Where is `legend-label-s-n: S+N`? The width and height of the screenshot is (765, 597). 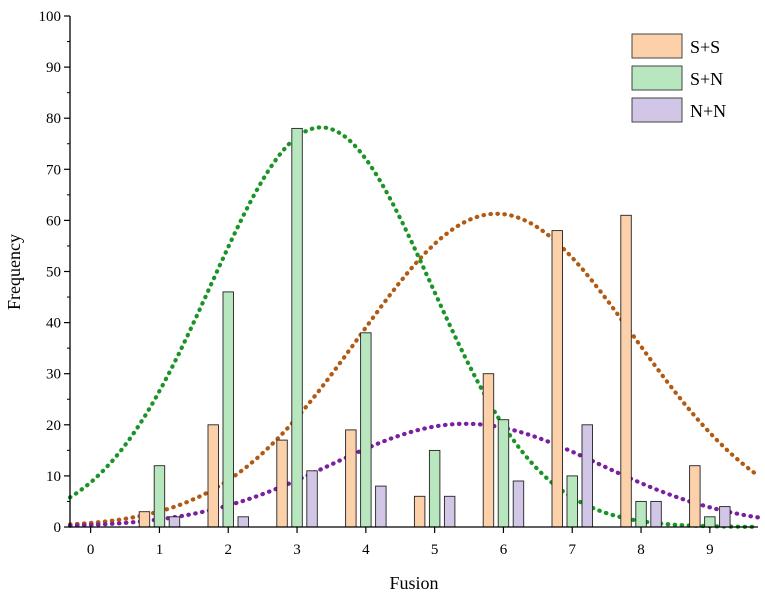 legend-label-s-n: S+N is located at coordinates (706, 79).